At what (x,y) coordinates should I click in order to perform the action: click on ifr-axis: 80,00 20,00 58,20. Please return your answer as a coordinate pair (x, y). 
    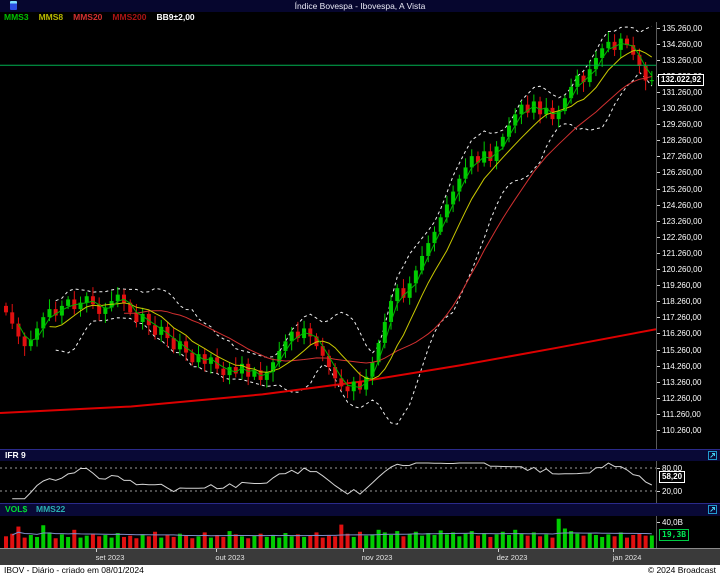
    Looking at the image, I should click on (688, 482).